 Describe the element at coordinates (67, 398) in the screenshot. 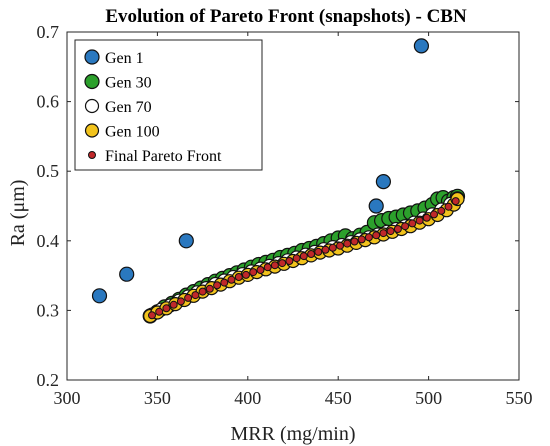

I see `x-tick-label: 300` at that location.